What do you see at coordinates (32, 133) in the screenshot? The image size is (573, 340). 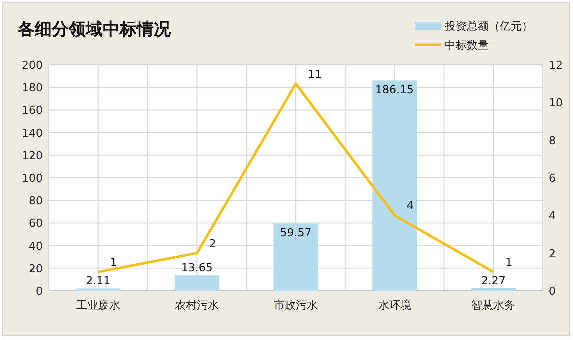 I see `y-tick-label: 140` at bounding box center [32, 133].